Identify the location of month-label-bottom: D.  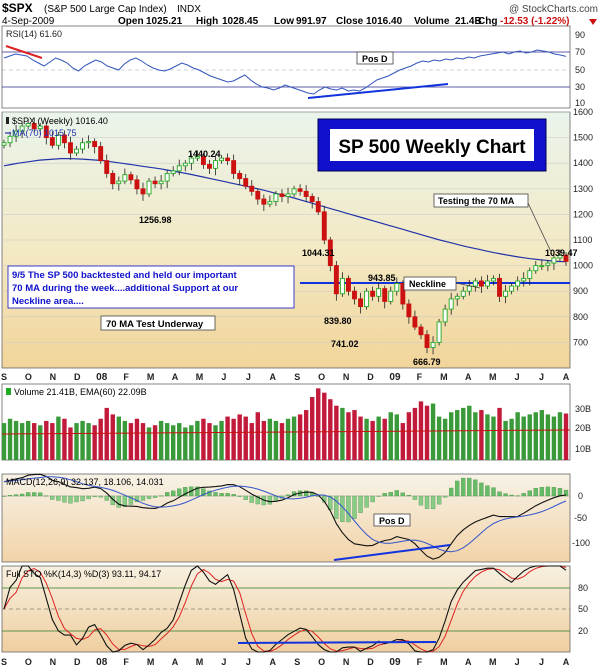
(77, 662).